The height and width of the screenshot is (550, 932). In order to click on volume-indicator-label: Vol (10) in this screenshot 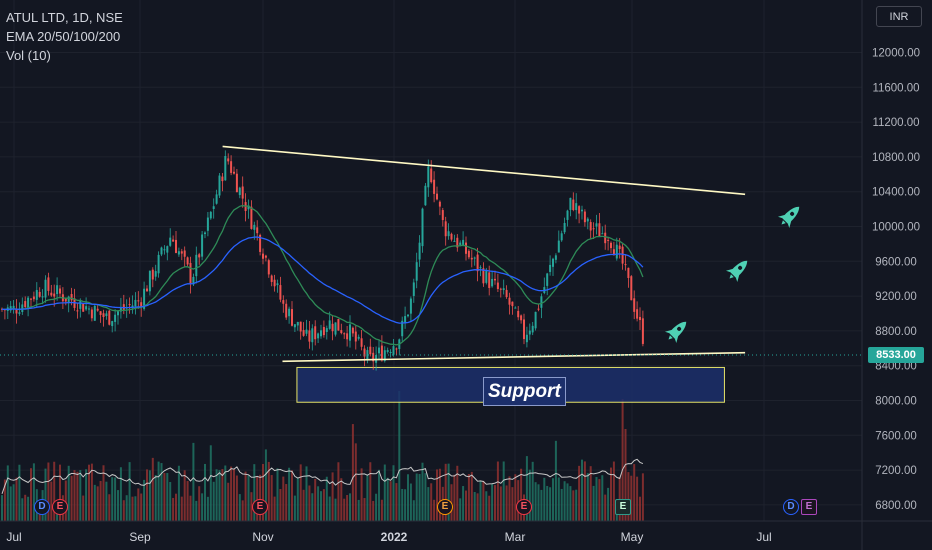, I will do `click(28, 55)`.